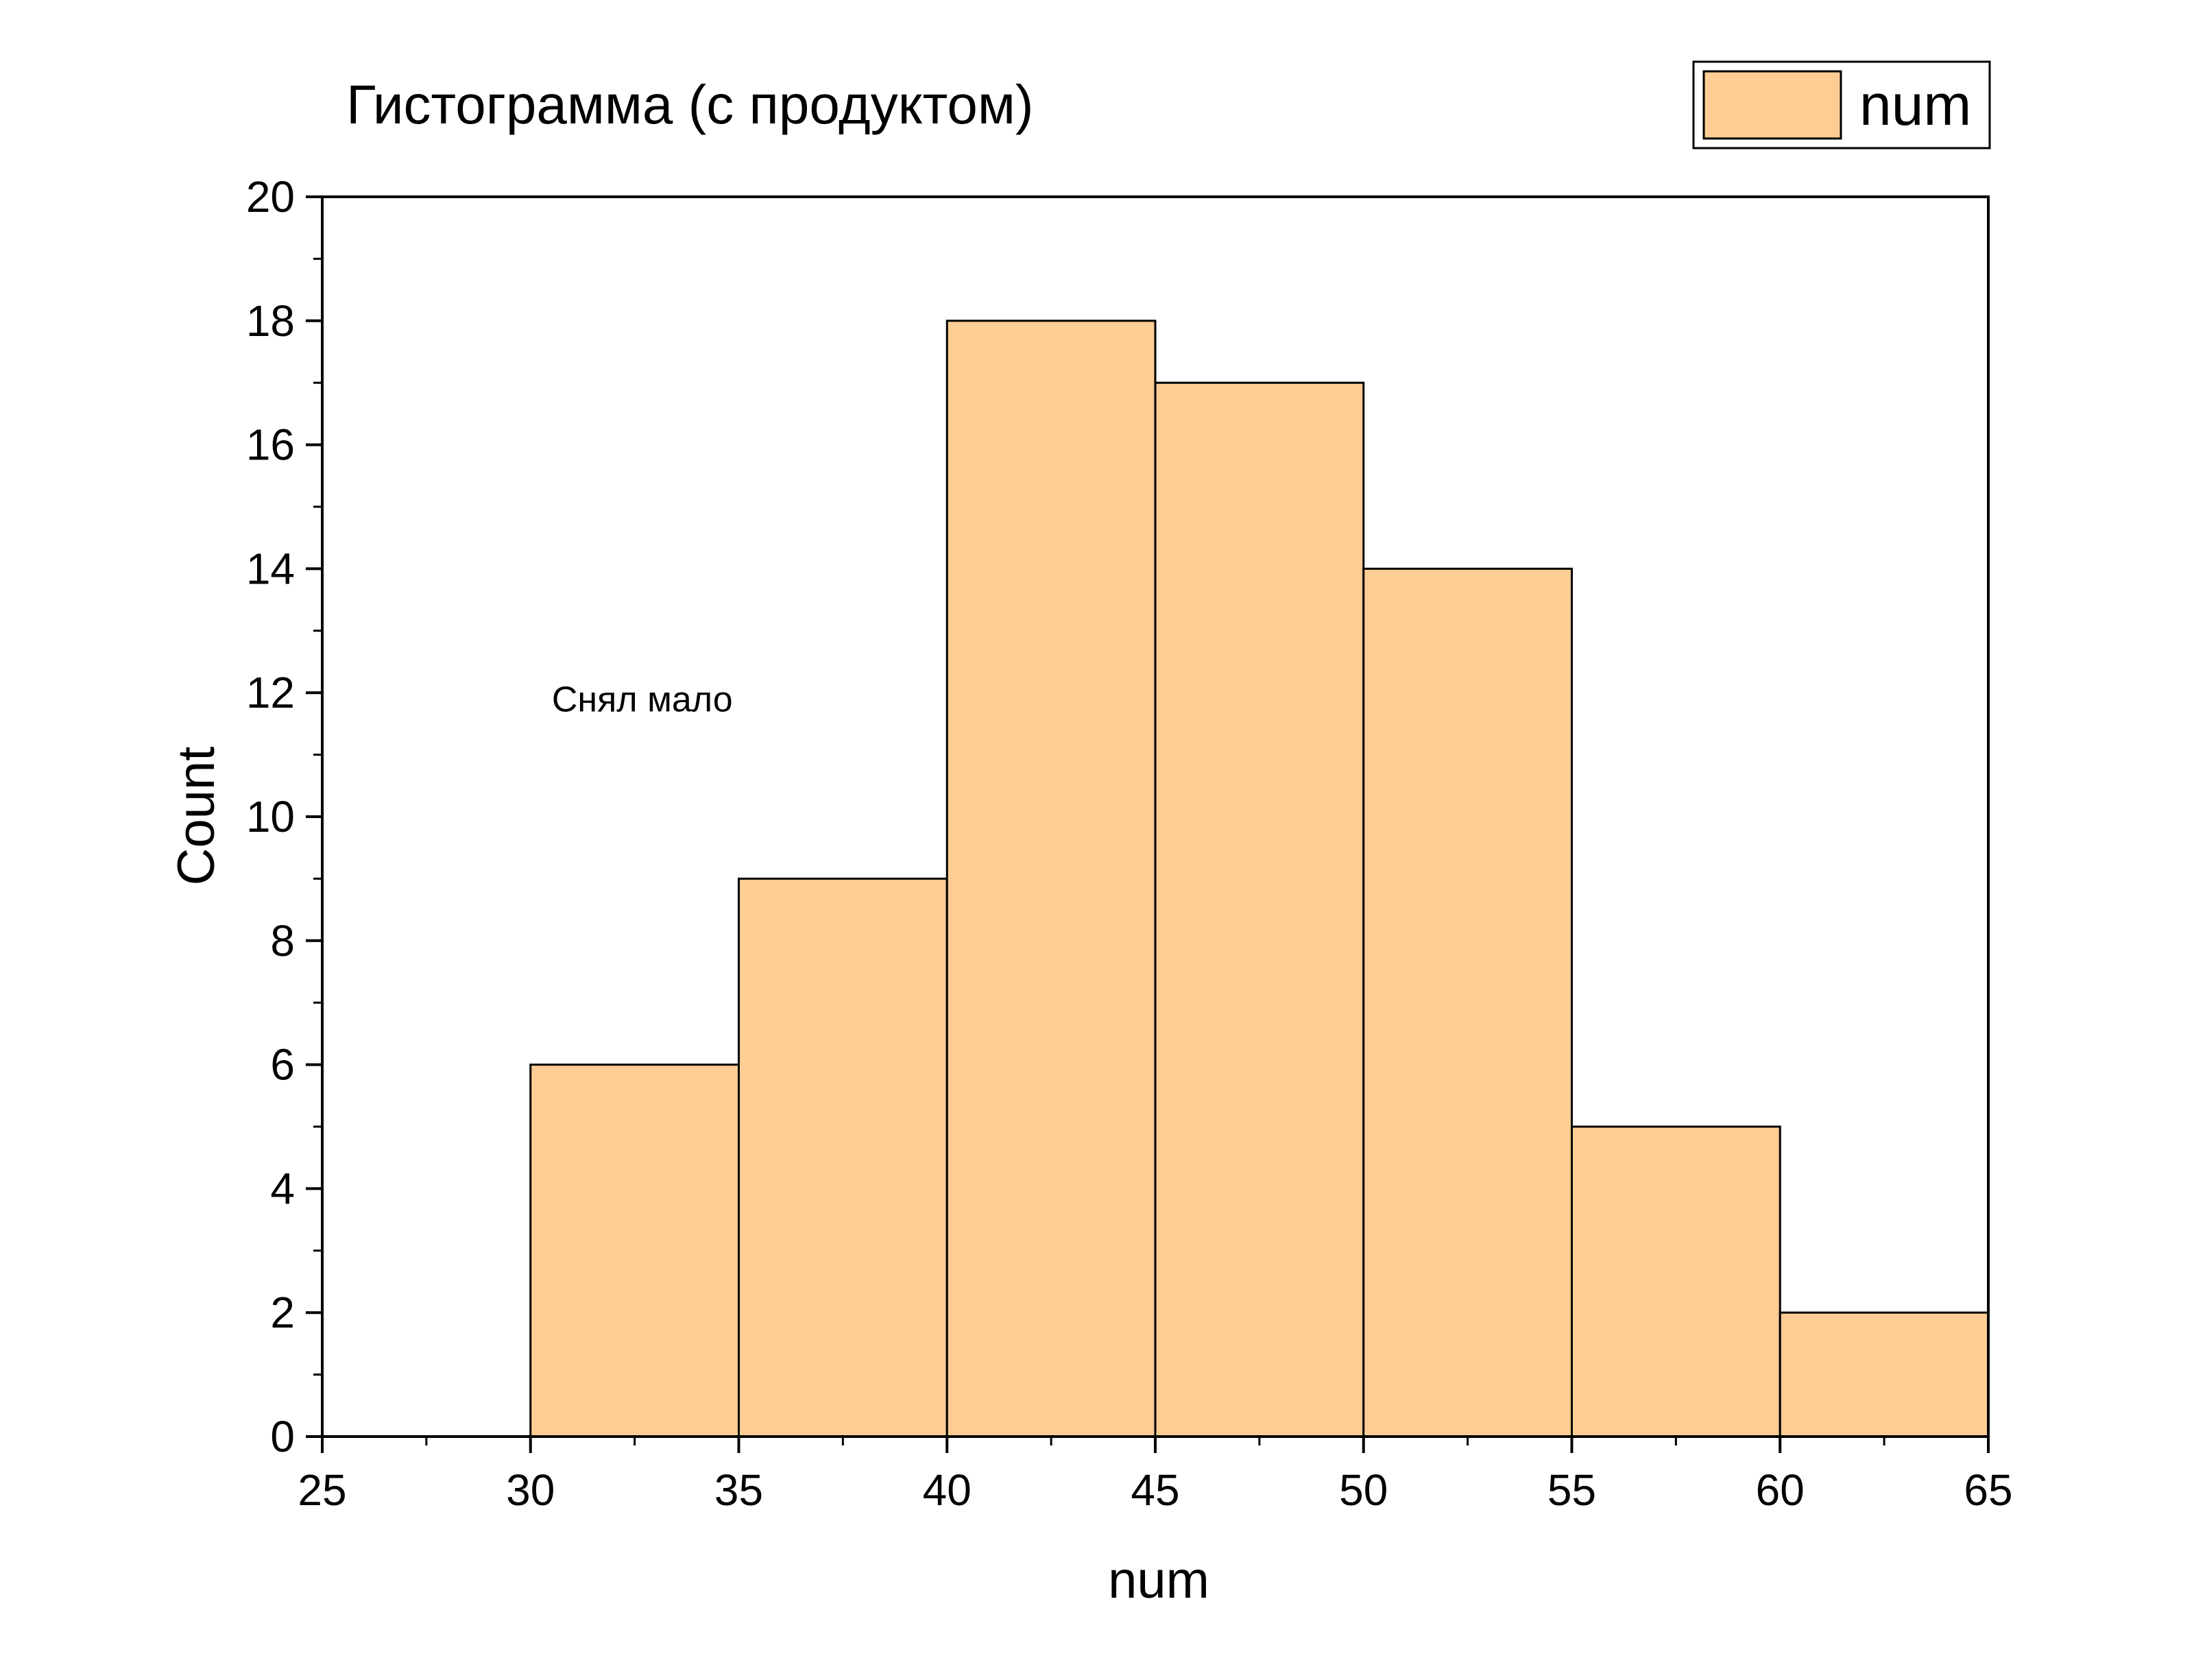  I want to click on y-tick-label: 20, so click(270, 196).